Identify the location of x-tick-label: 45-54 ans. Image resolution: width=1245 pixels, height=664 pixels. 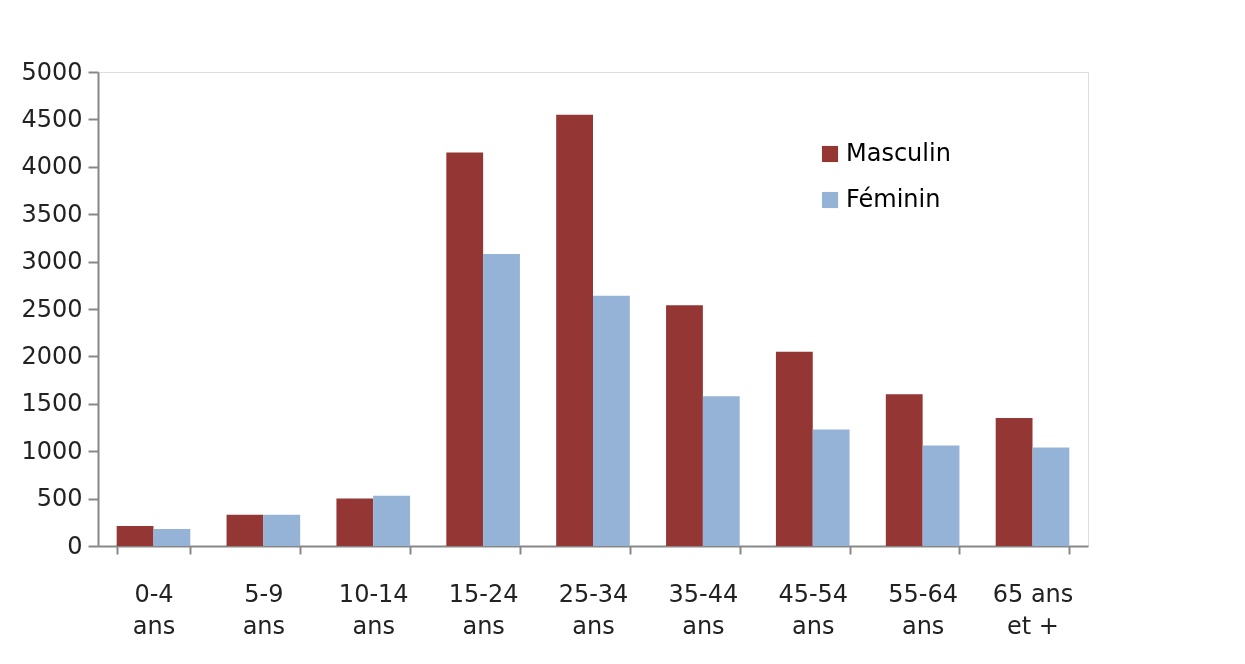
(813, 609).